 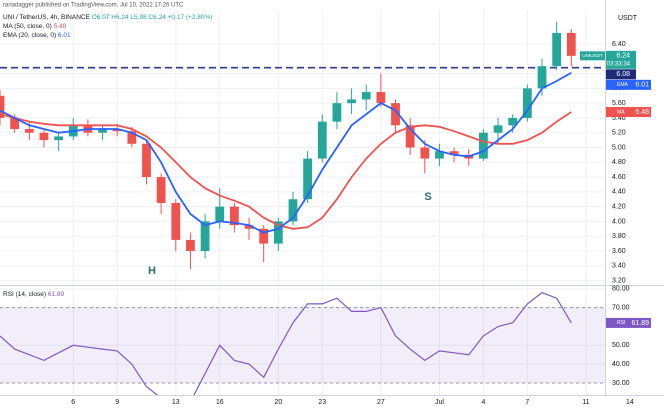 What do you see at coordinates (628, 322) in the screenshot?
I see `rsi-tag-bg` at bounding box center [628, 322].